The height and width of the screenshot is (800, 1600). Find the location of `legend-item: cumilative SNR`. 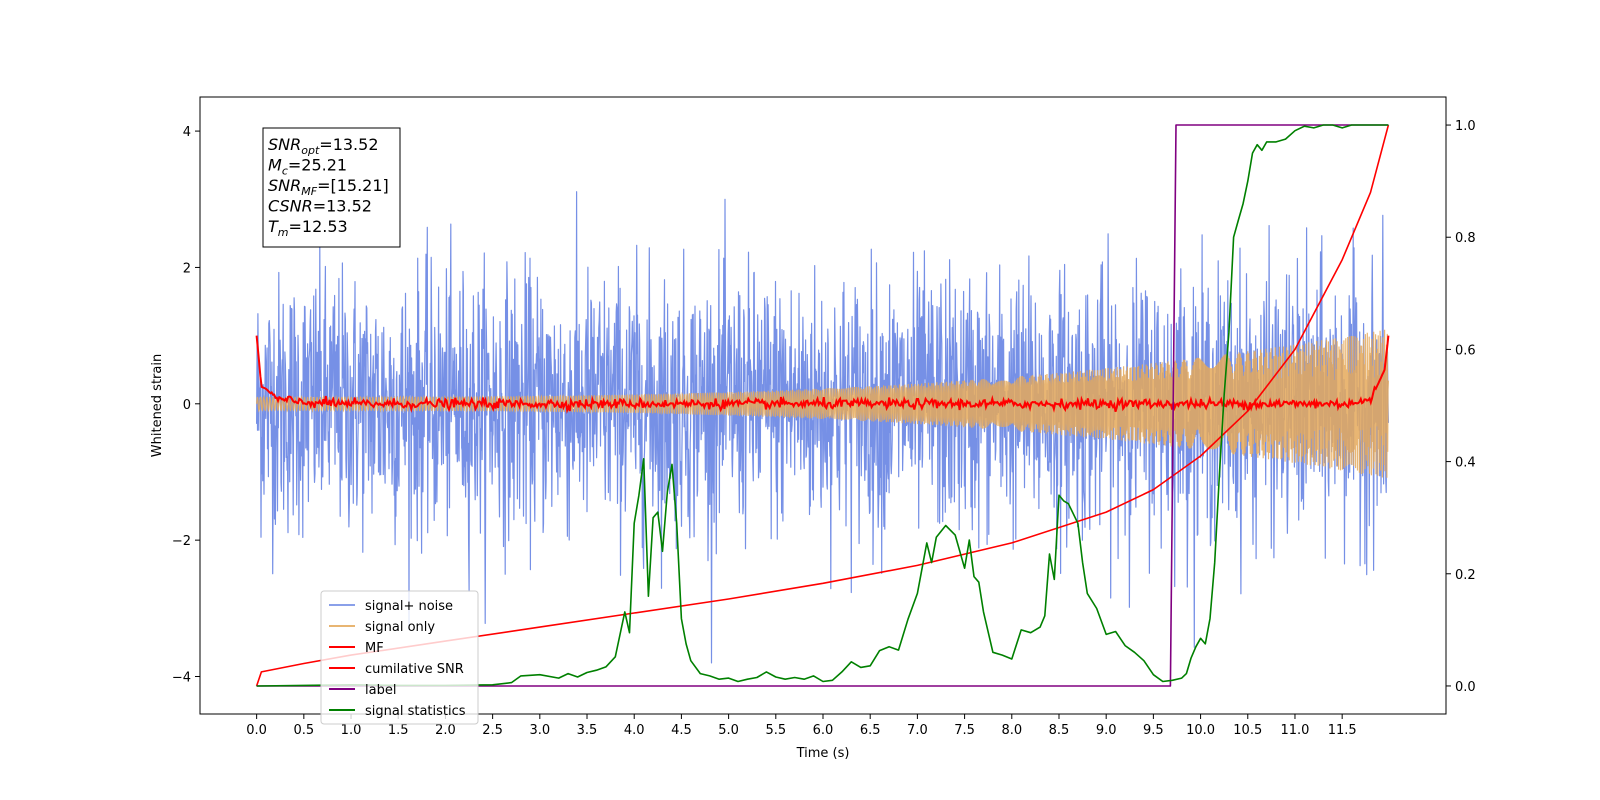

legend-item: cumilative SNR is located at coordinates (396, 669).